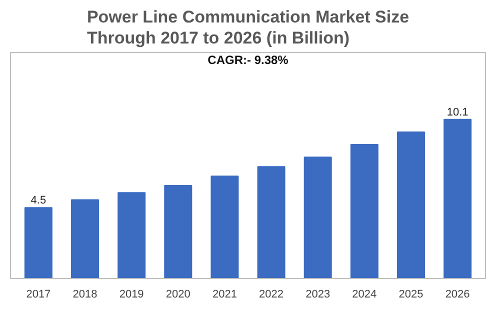 This screenshot has height=328, width=500. I want to click on x-tick-label: 2023, so click(318, 294).